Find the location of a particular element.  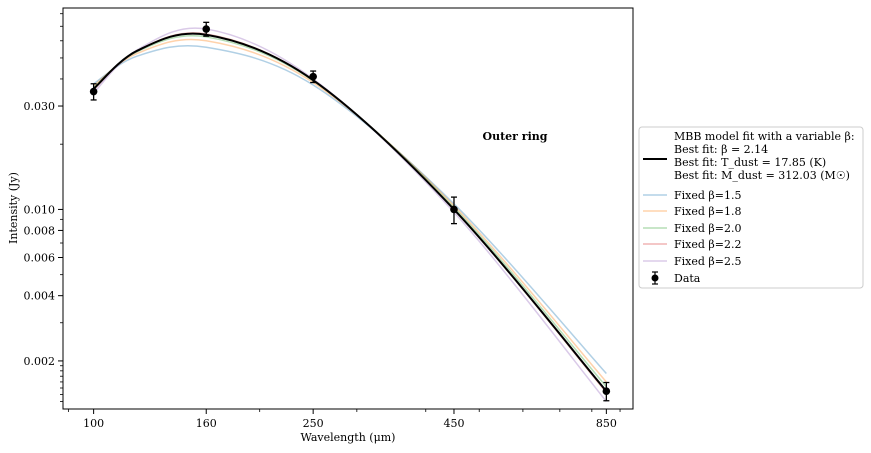

legend-label-beta-2-5: Fixed β=2.5 is located at coordinates (707, 261).